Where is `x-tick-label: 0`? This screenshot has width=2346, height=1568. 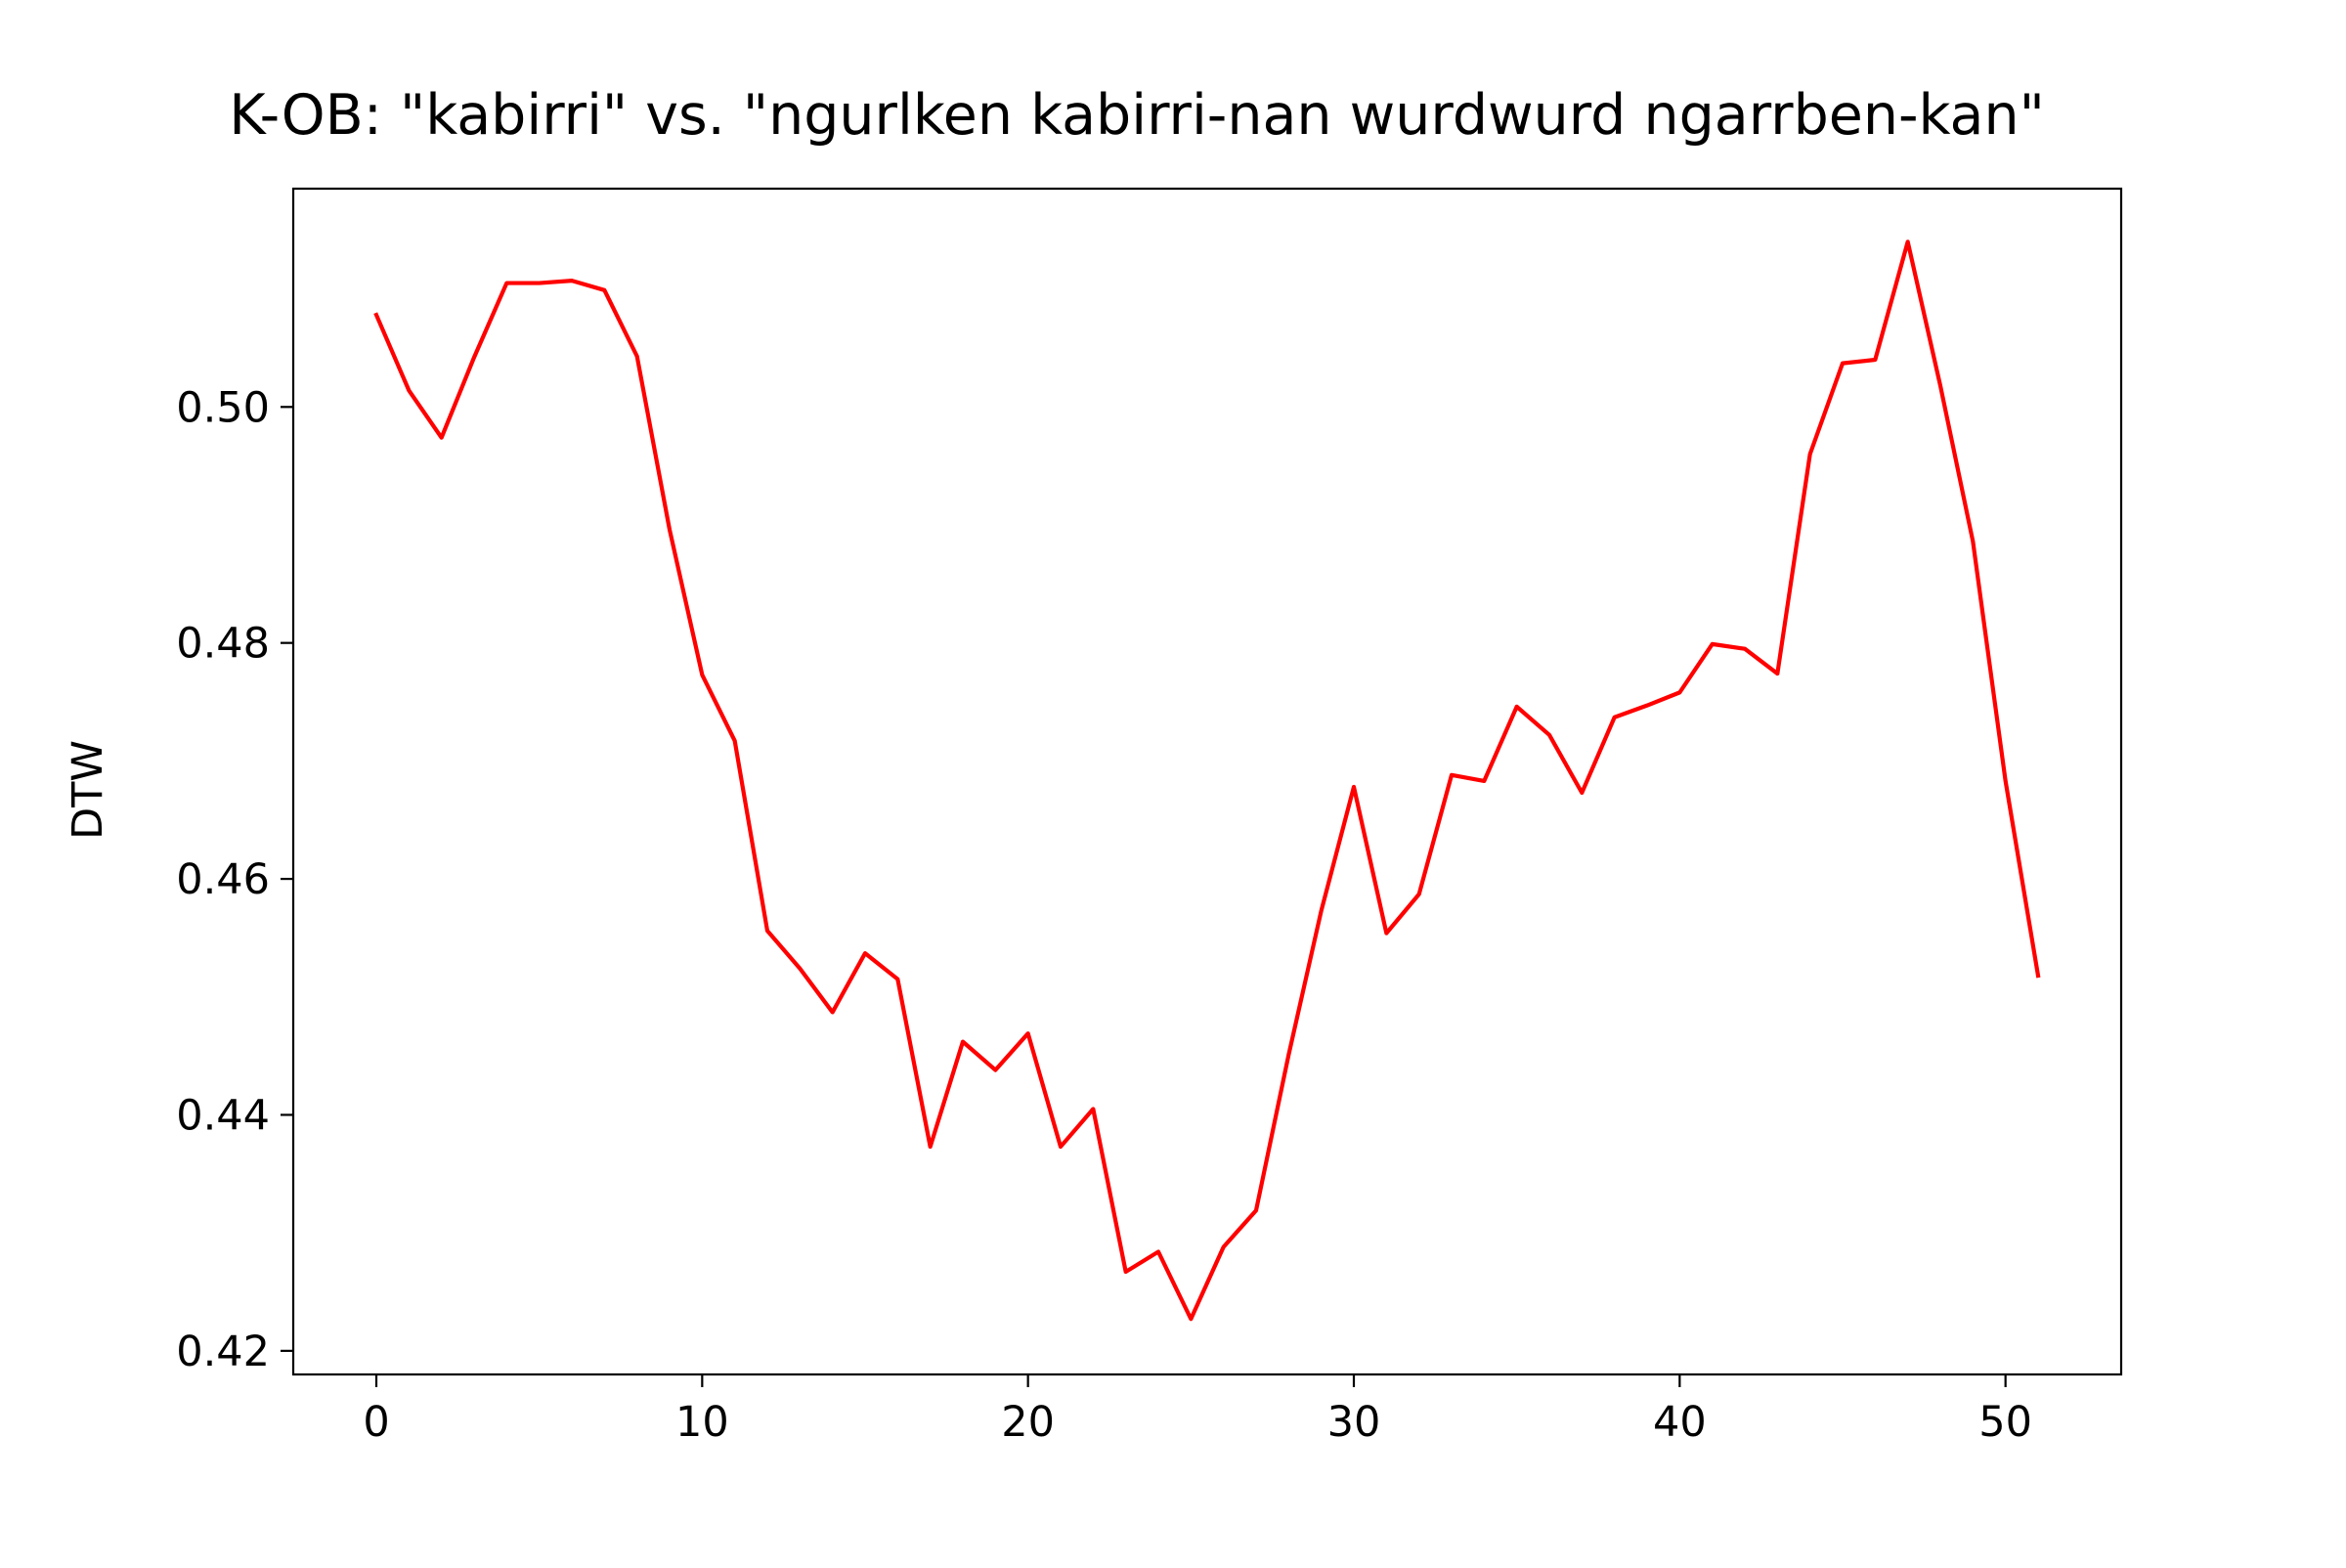
x-tick-label: 0 is located at coordinates (376, 1422).